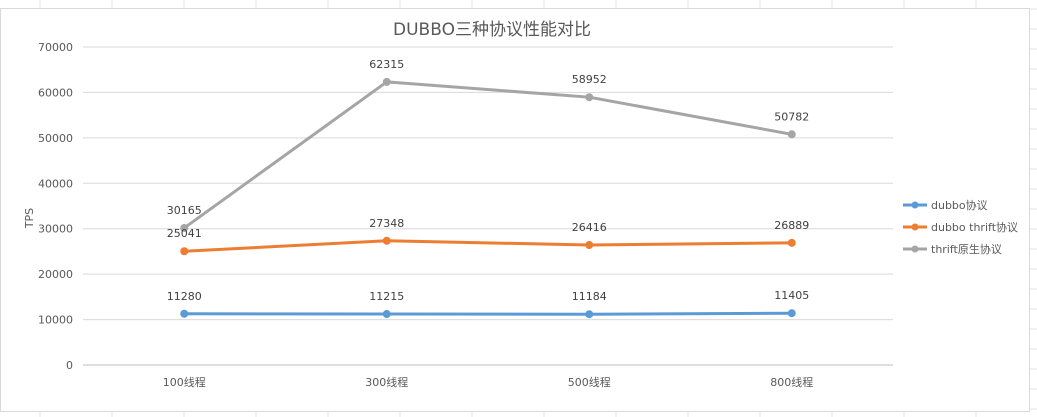  I want to click on x-tick-label: 100线程, so click(184, 382).